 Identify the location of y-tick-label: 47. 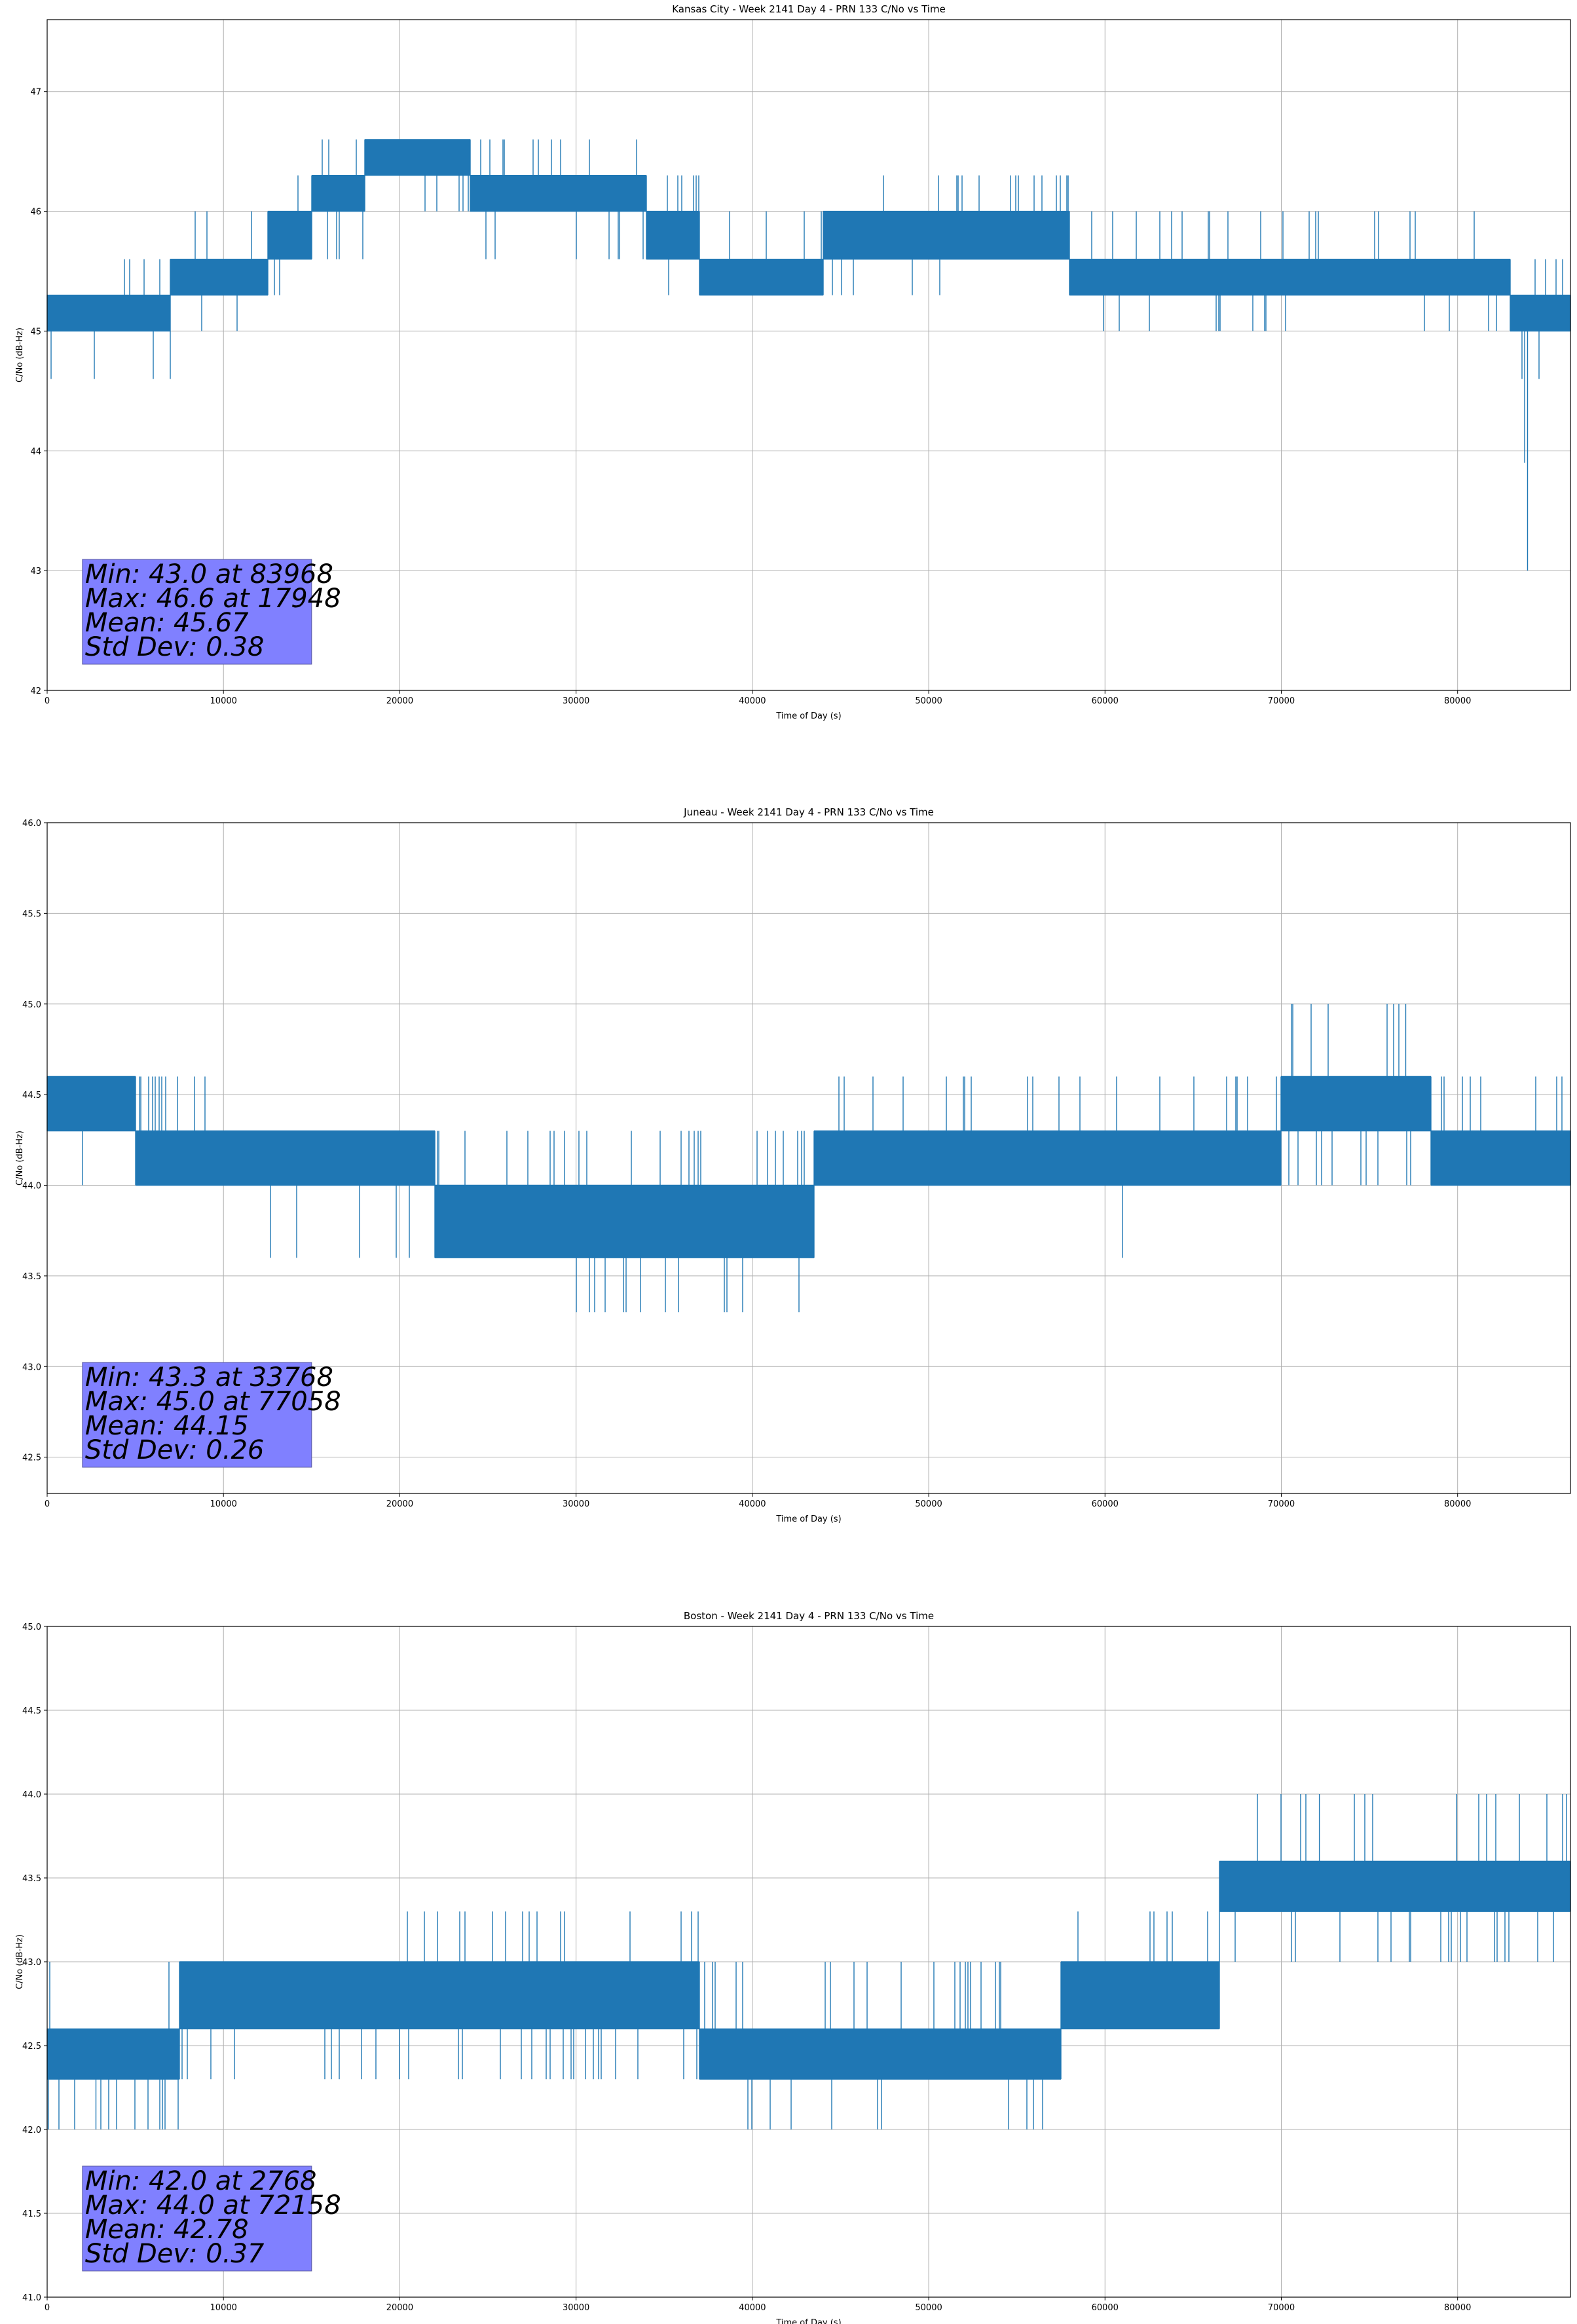
(35, 93).